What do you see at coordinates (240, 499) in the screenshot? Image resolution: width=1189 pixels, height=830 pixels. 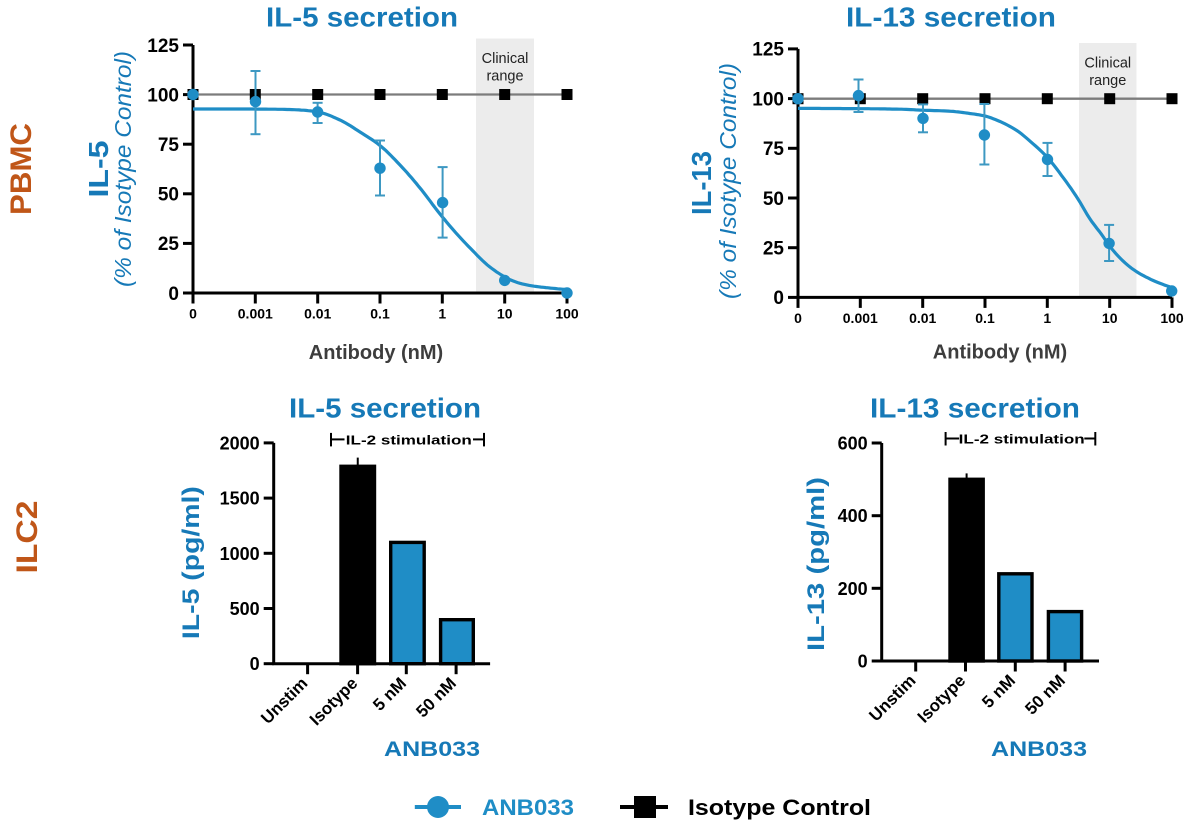 I see `svg-text: 1500` at bounding box center [240, 499].